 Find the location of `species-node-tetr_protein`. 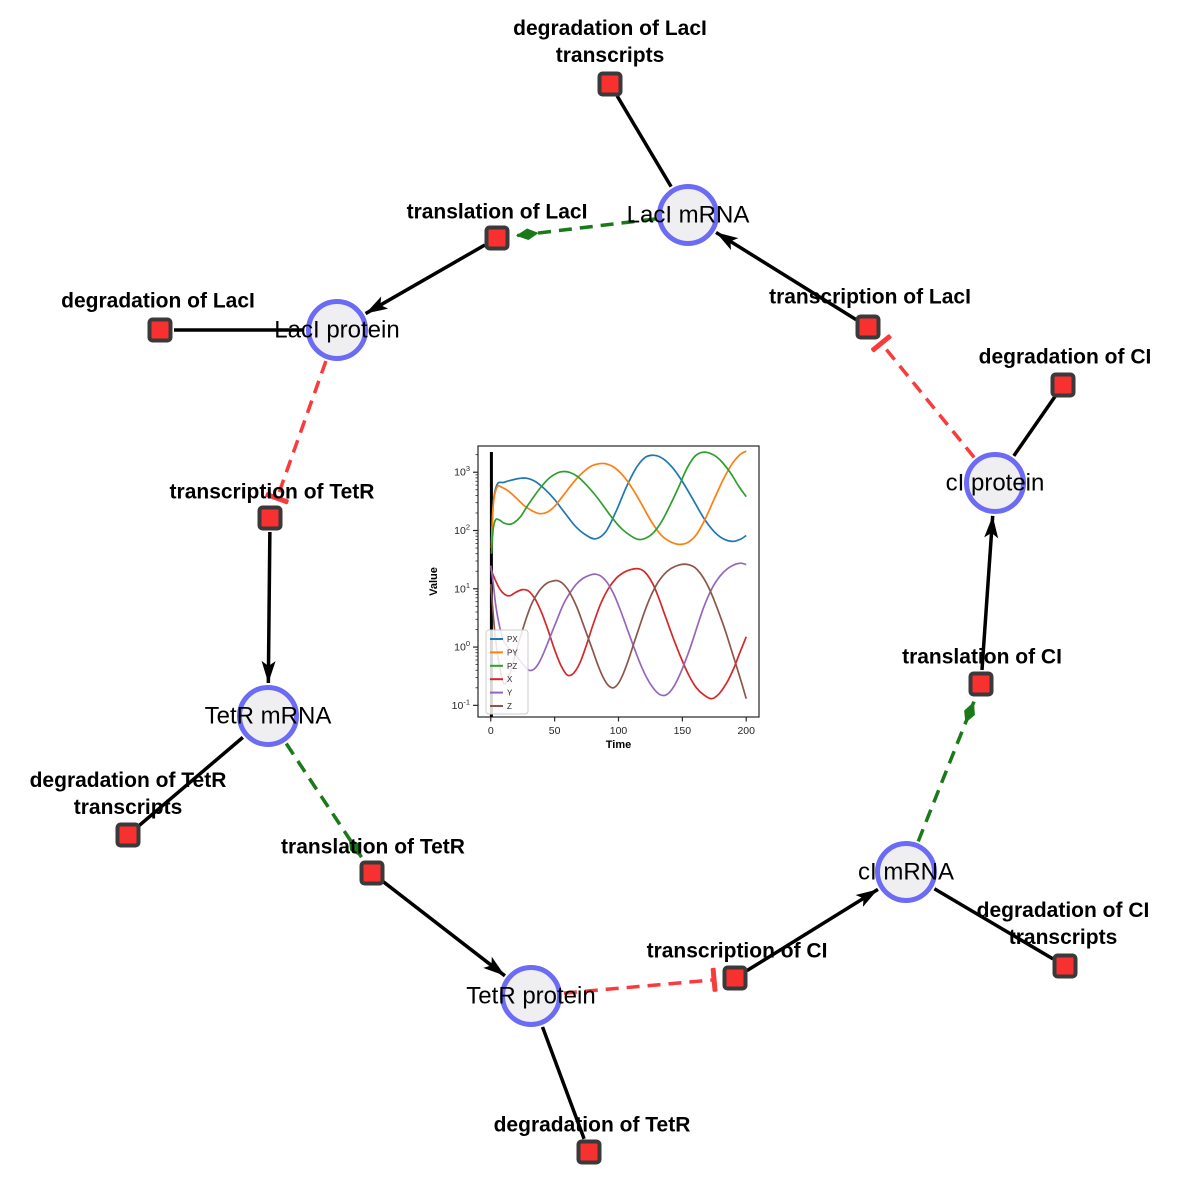

species-node-tetr_protein is located at coordinates (531, 996).